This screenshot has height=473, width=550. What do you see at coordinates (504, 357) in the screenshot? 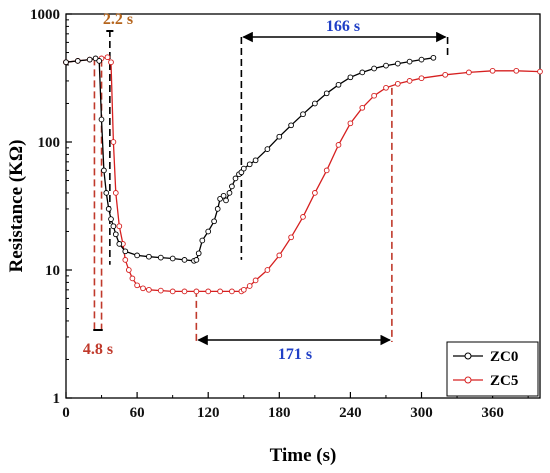
I see `legend-label-zc0: ZC0` at bounding box center [504, 357].